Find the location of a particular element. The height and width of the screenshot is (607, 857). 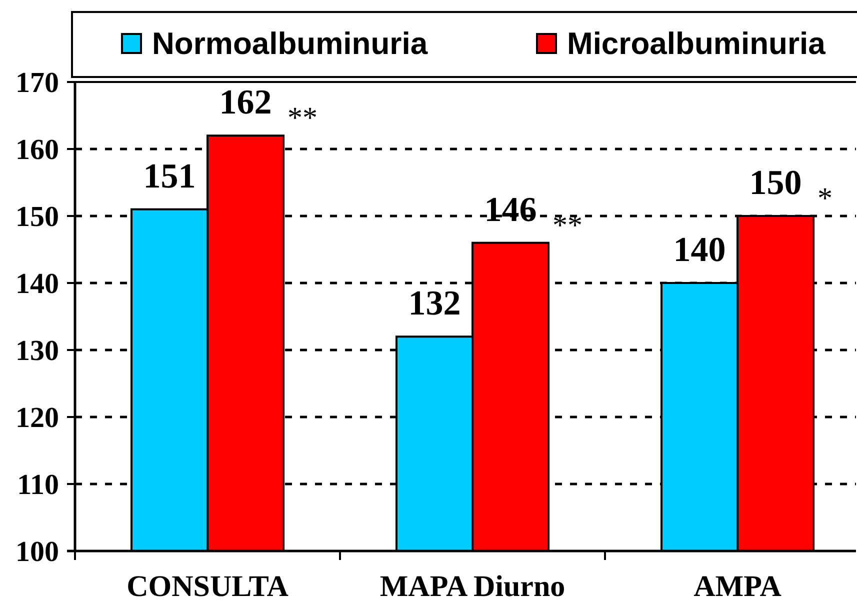

annotation: ** is located at coordinates (303, 118).